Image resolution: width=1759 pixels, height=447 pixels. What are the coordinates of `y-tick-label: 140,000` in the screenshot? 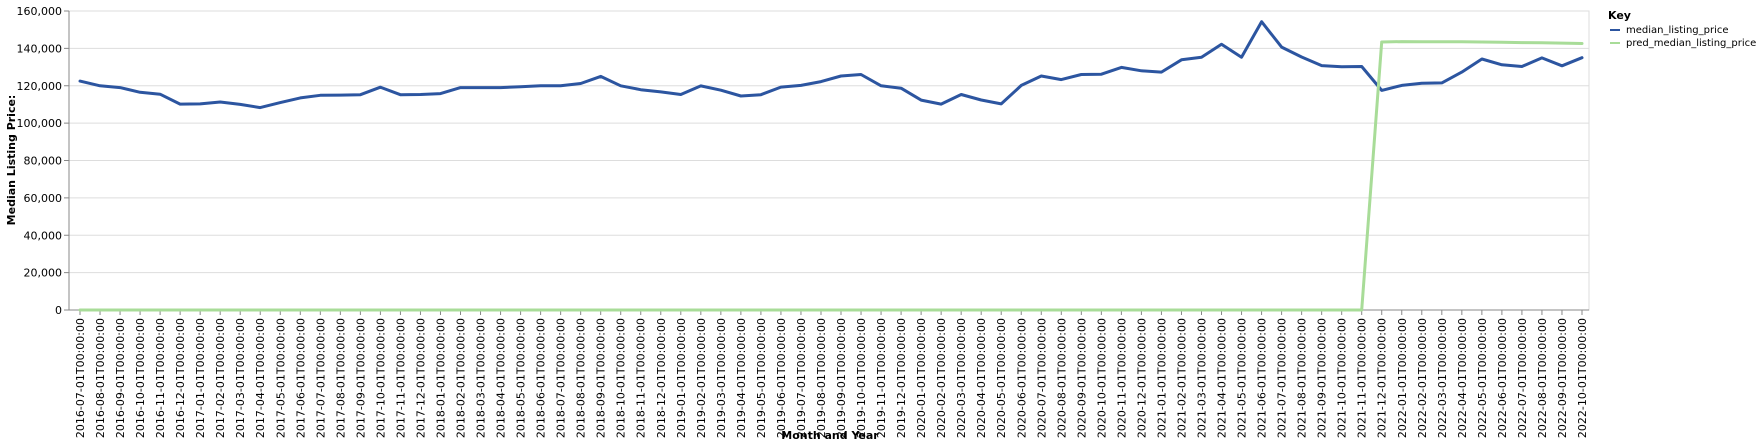 It's located at (40, 48).